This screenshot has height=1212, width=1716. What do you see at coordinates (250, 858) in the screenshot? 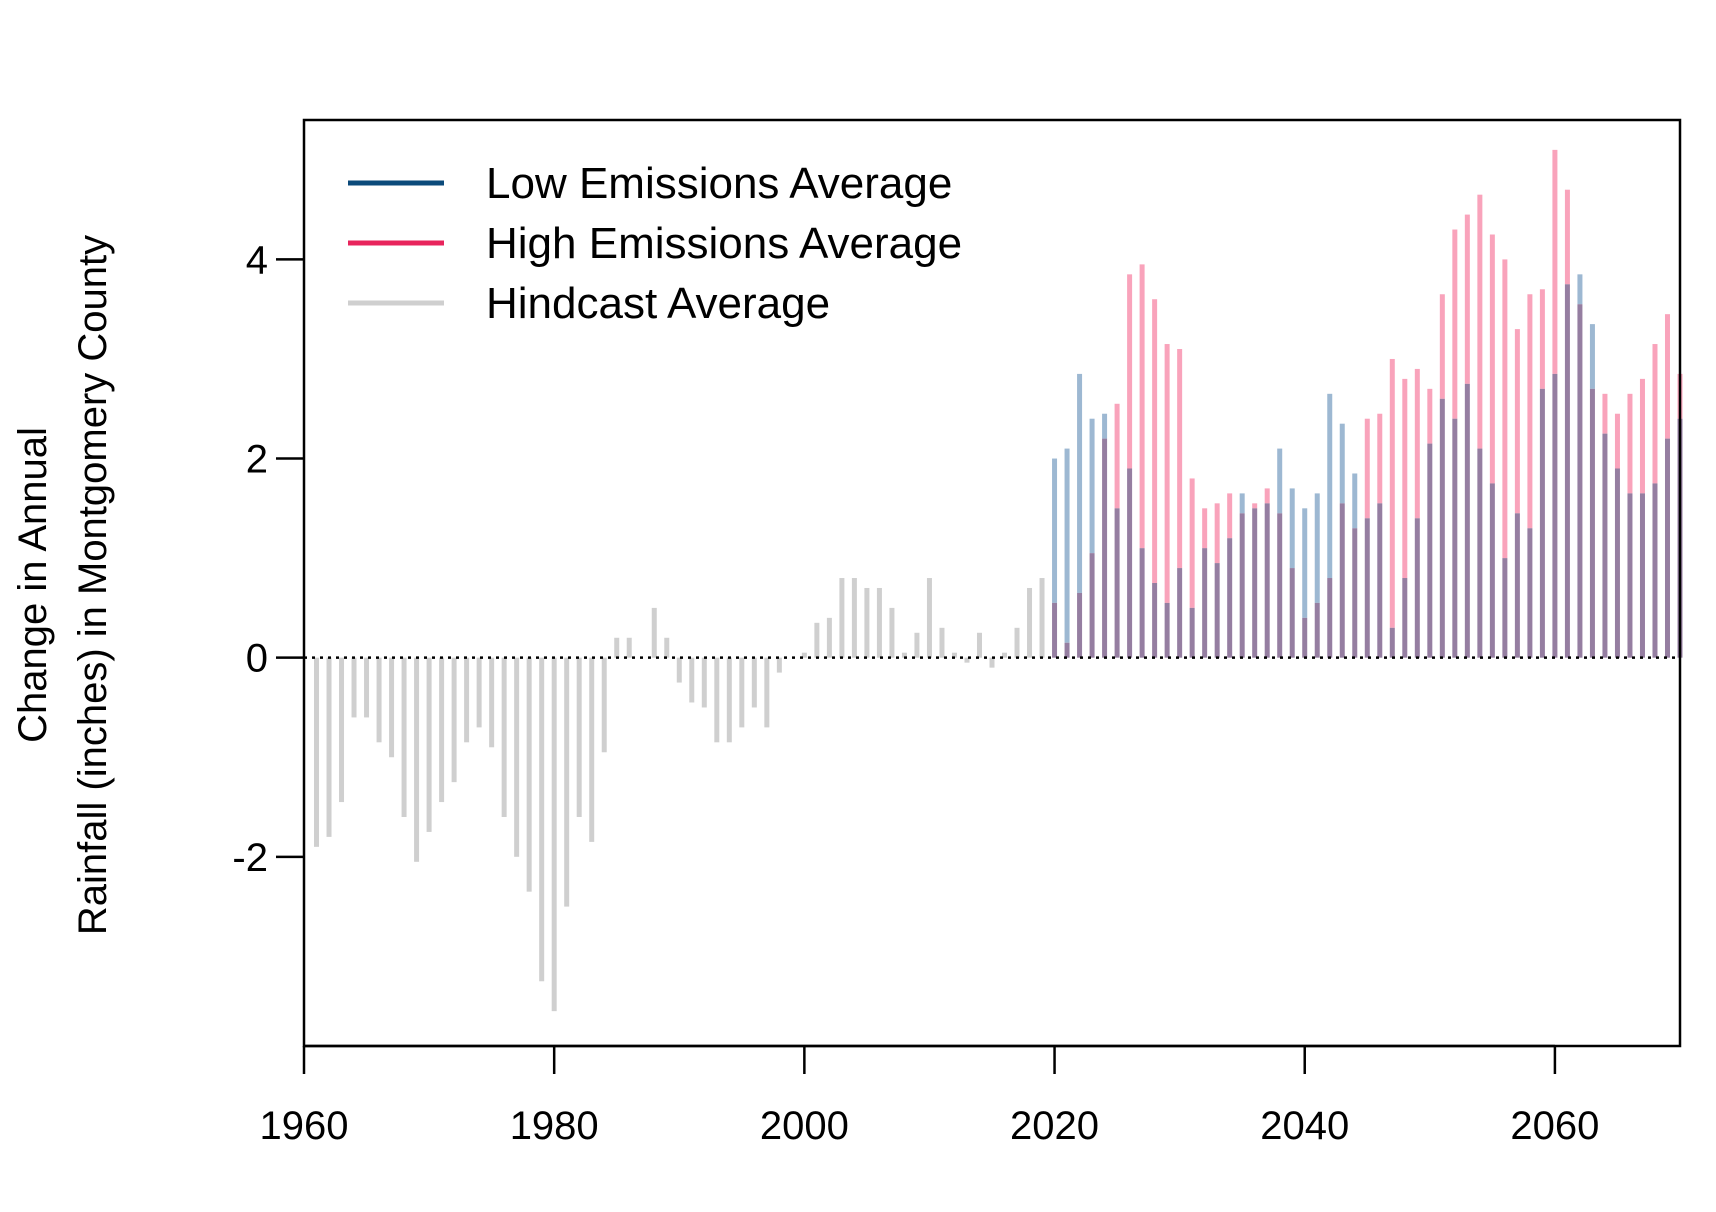
I see `y-tick-label: -2` at bounding box center [250, 858].